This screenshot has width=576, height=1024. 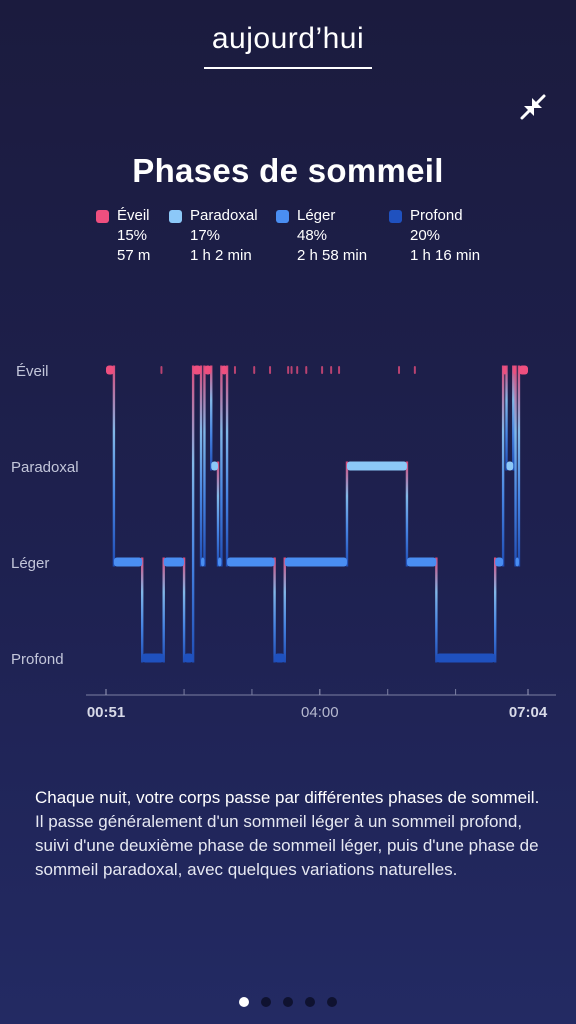 What do you see at coordinates (288, 170) in the screenshot?
I see `chart-title: Phases de sommeil` at bounding box center [288, 170].